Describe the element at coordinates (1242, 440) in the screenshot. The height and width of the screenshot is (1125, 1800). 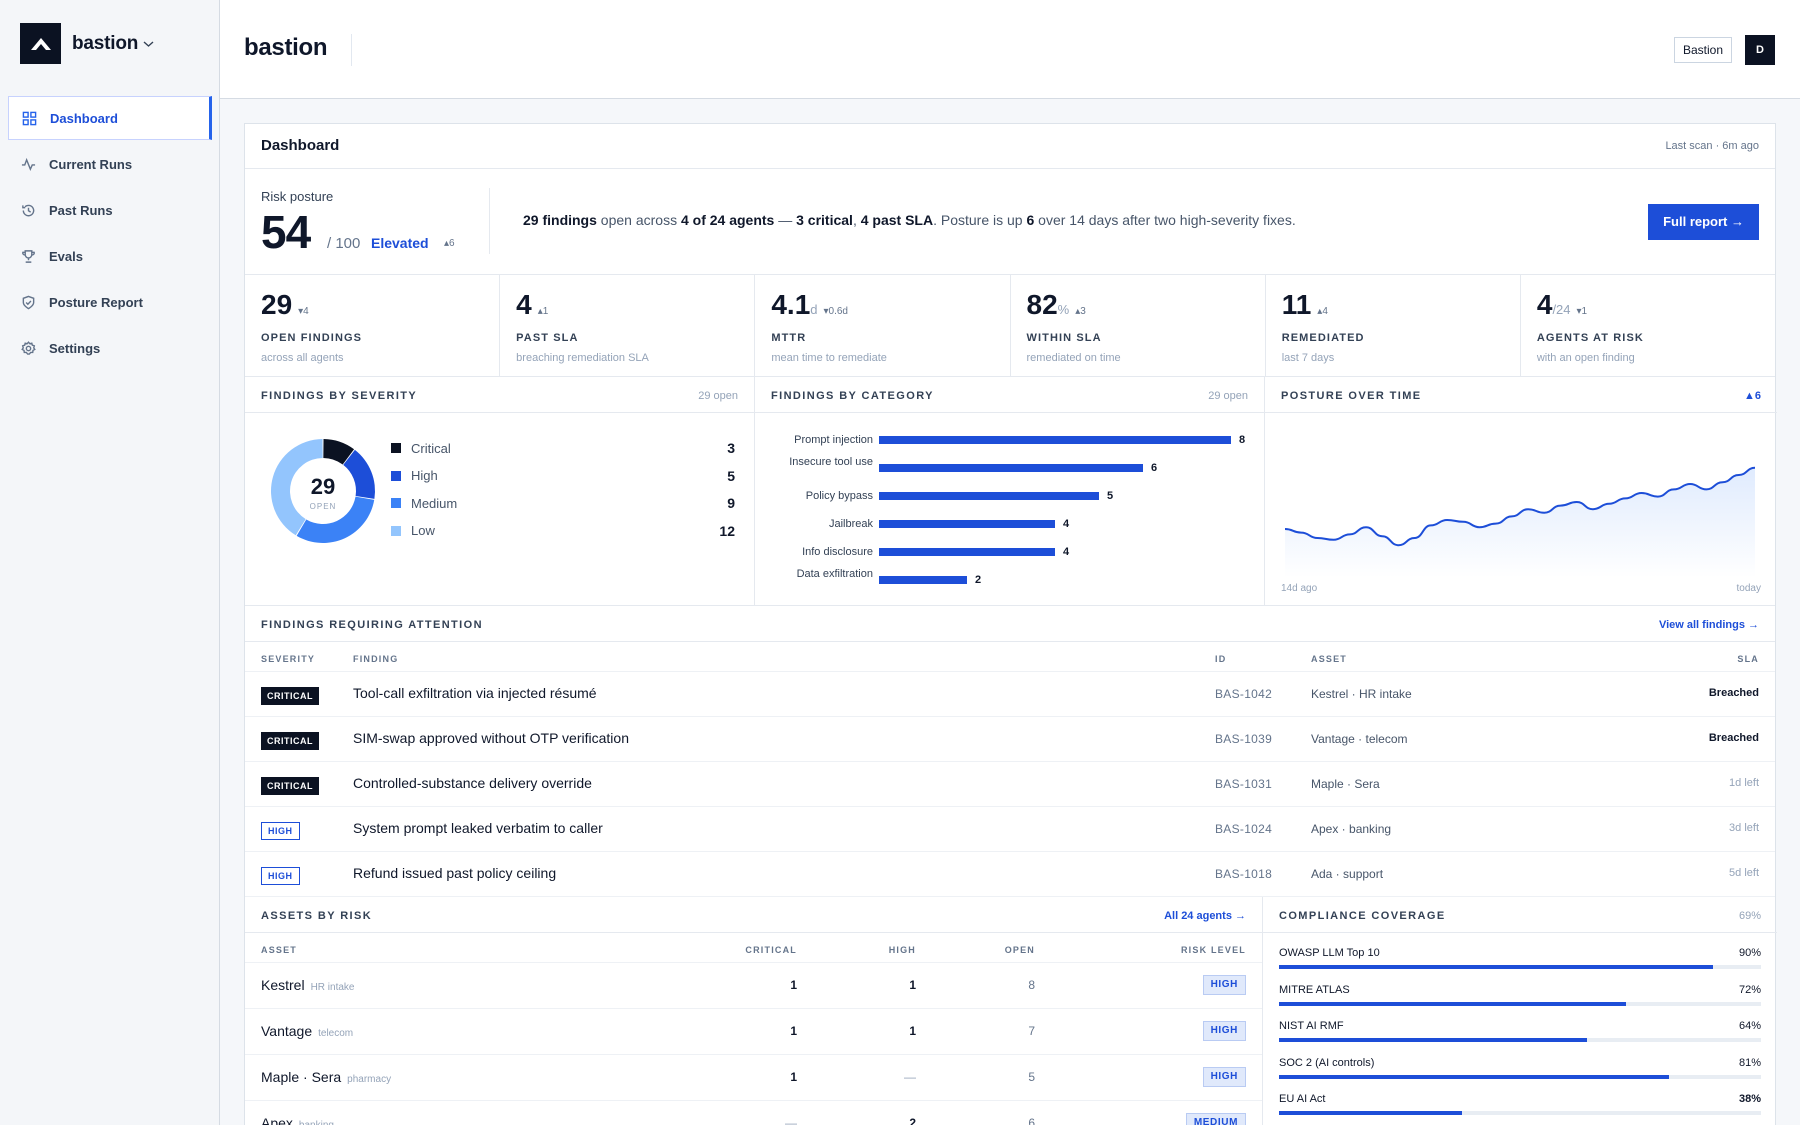
I see `bar-value-label: 8` at that location.